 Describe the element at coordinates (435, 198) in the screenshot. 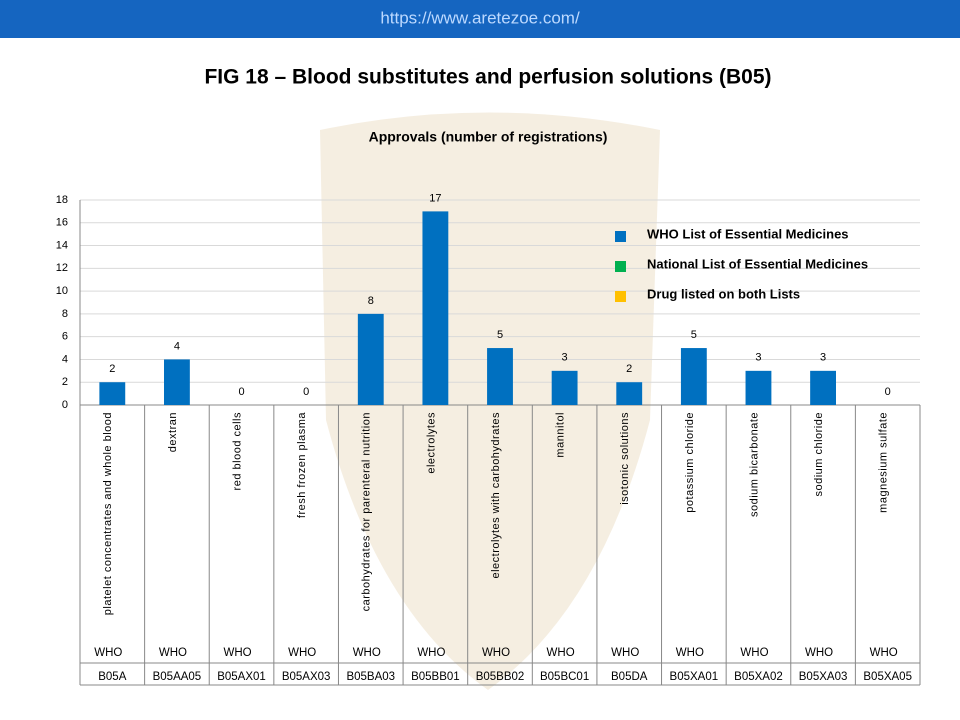

I see `data-label: 17` at that location.